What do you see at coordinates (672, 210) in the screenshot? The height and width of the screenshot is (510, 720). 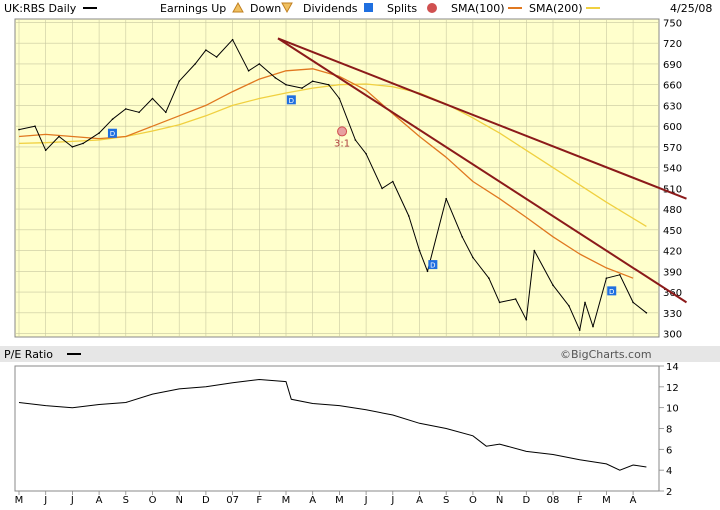 I see `y-tick-label: 480` at bounding box center [672, 210].